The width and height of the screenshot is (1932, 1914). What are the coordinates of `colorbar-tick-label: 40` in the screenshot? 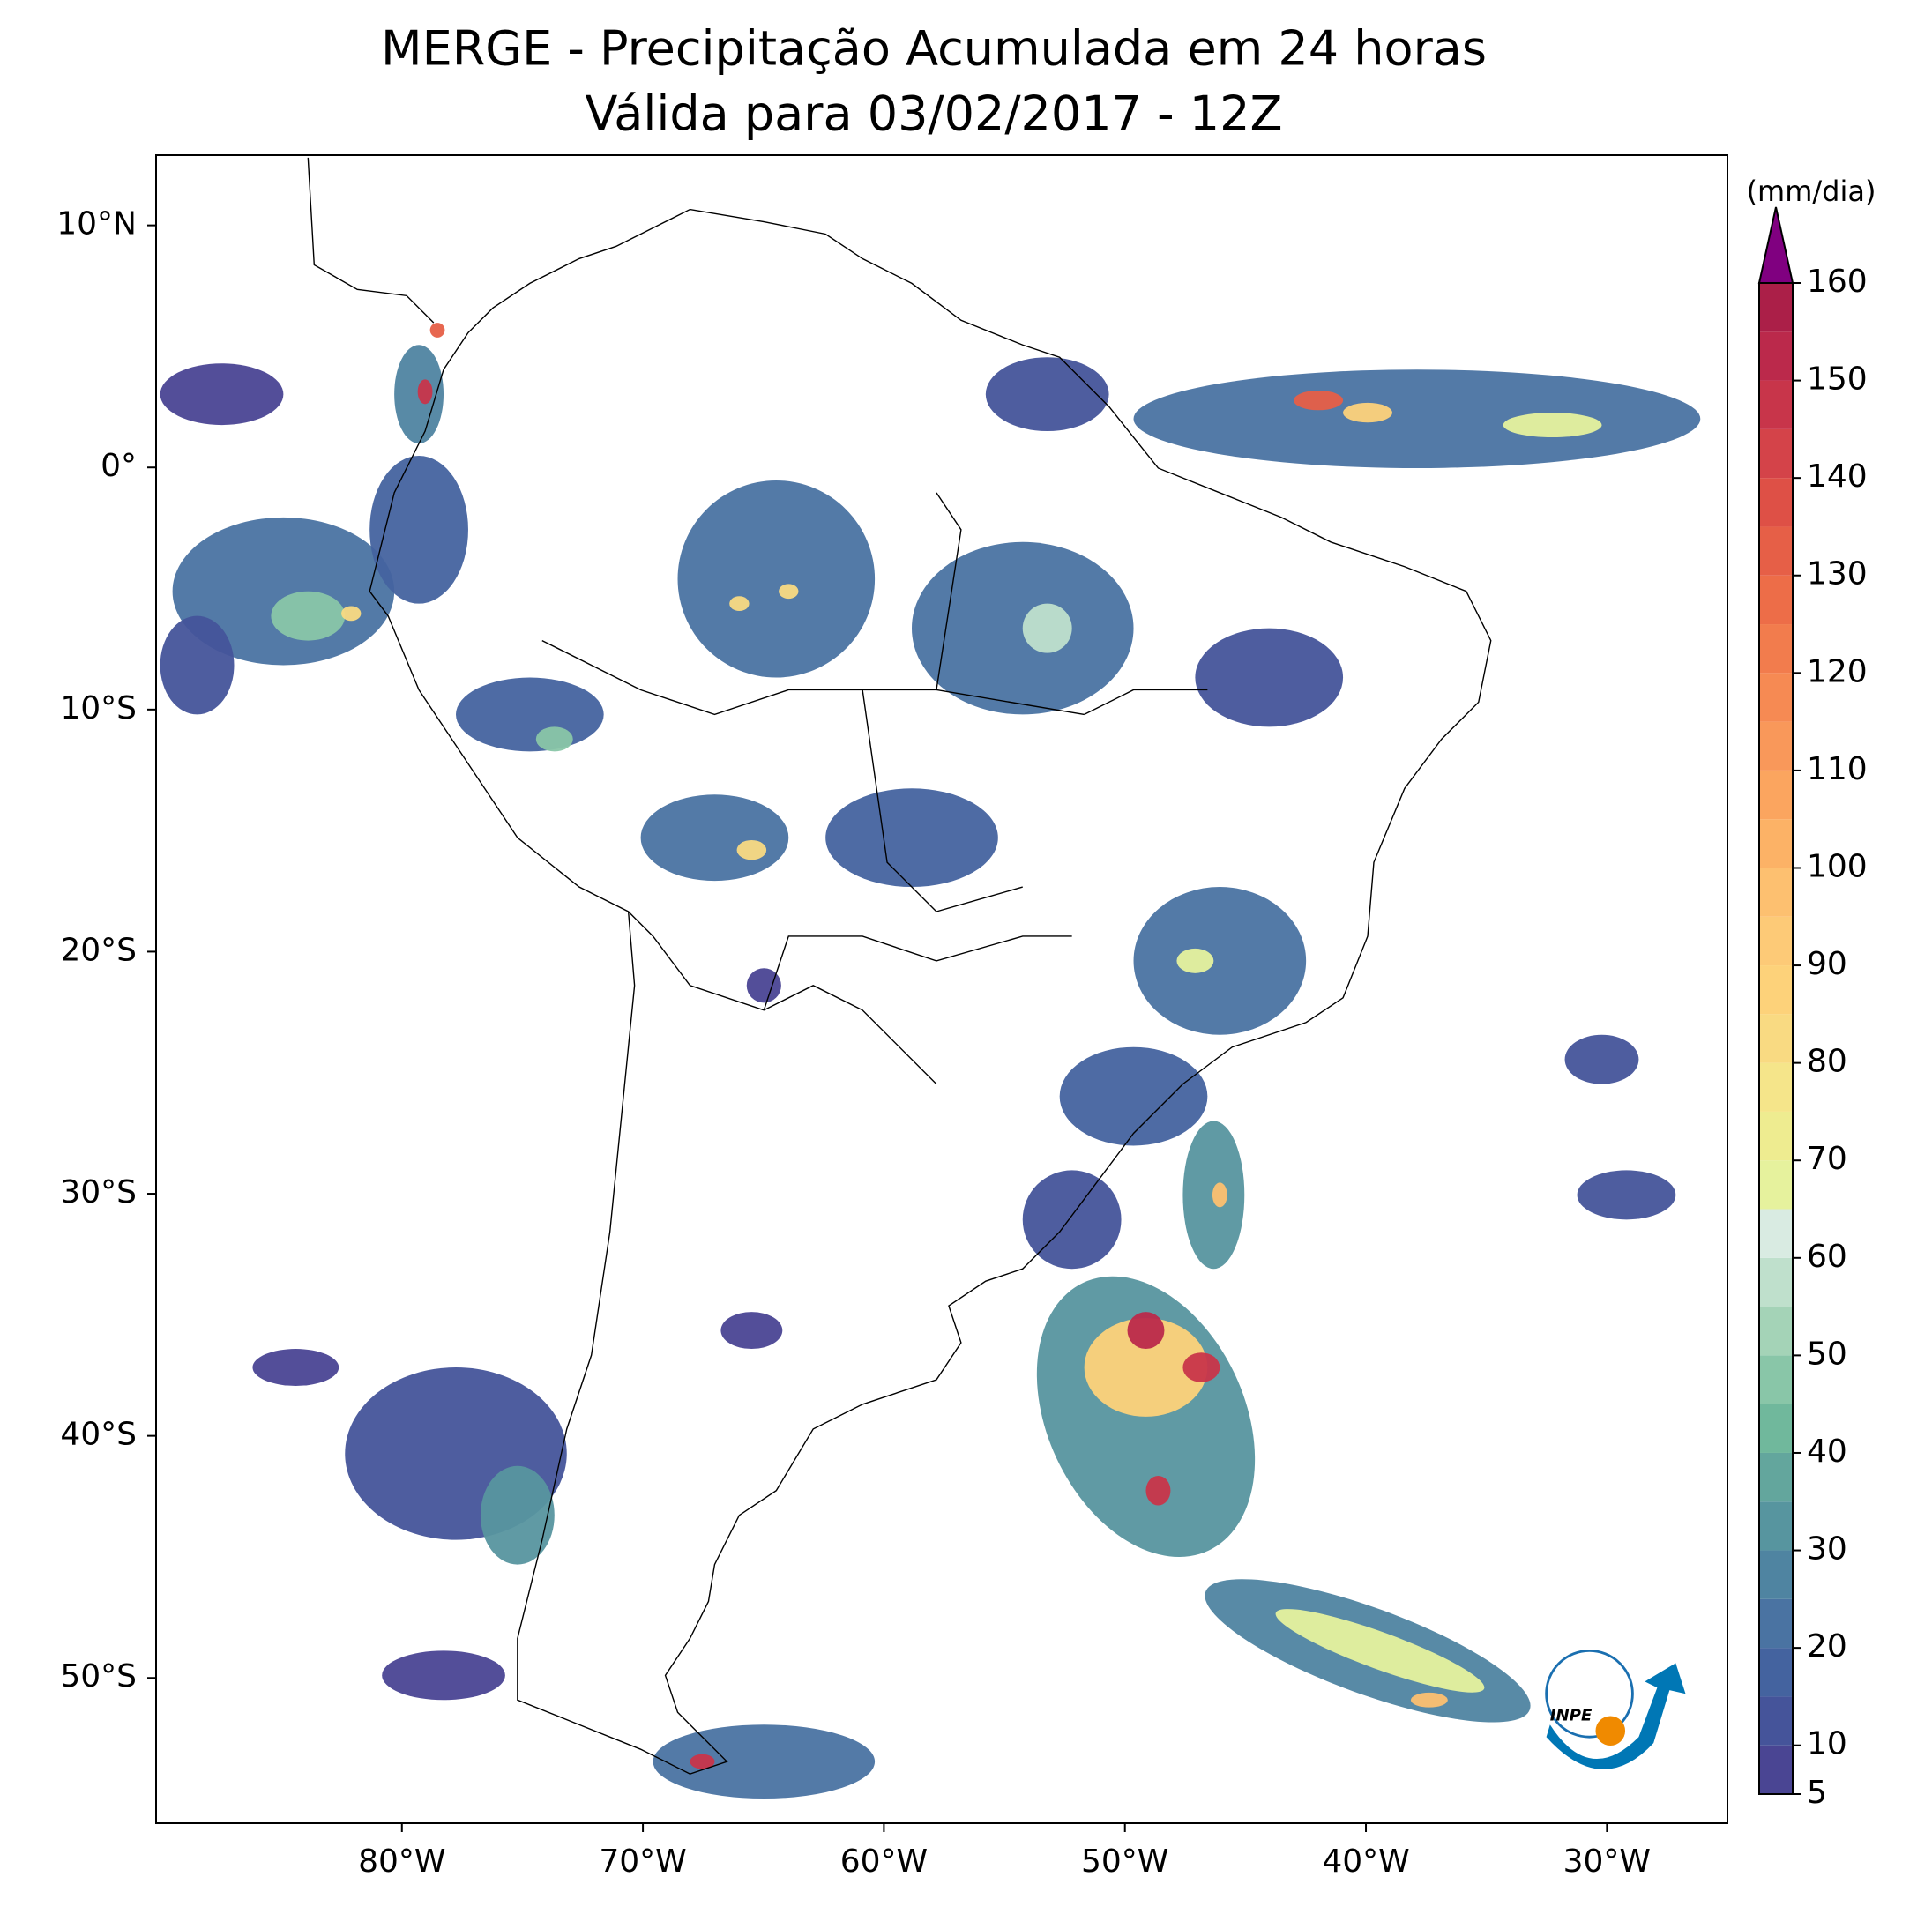 It's located at (1827, 1452).